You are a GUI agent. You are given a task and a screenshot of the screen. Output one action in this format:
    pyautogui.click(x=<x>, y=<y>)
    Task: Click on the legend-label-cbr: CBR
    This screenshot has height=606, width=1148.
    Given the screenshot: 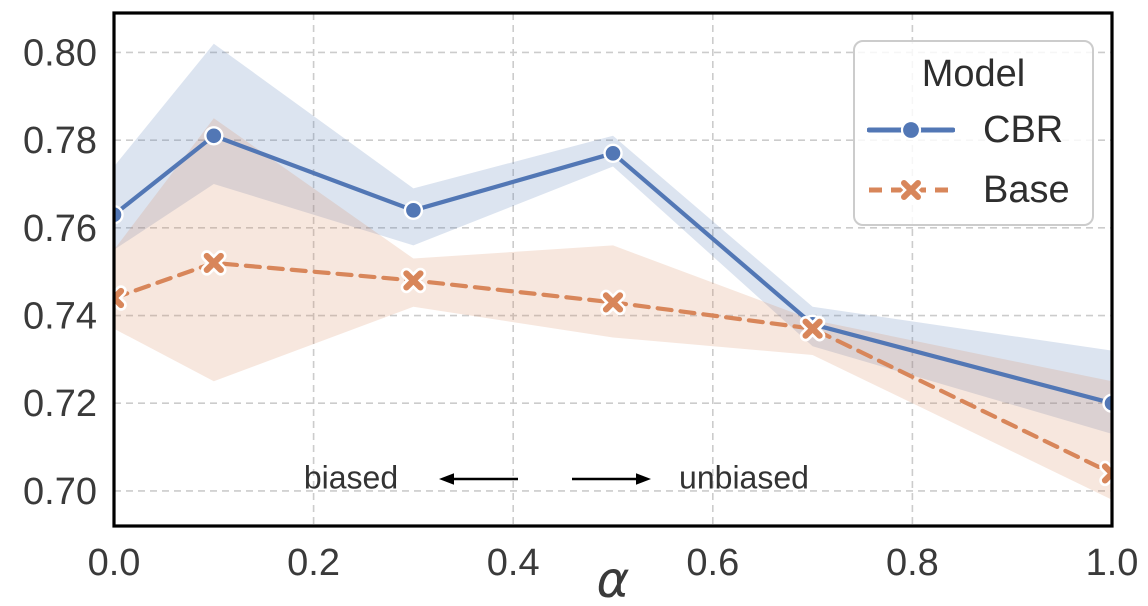 What is the action you would take?
    pyautogui.click(x=1023, y=129)
    